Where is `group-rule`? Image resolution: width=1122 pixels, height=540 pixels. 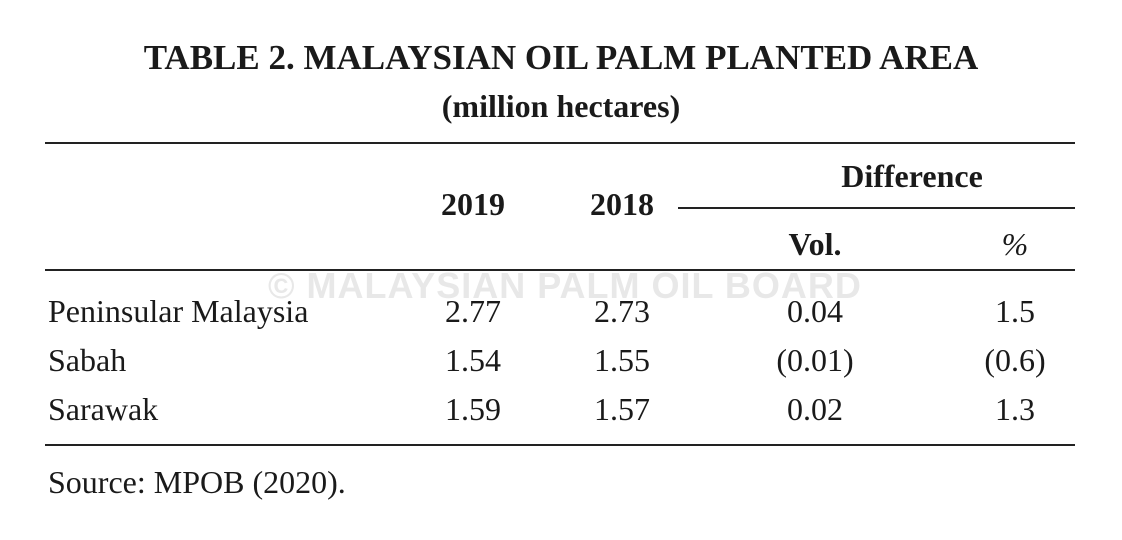
group-rule is located at coordinates (876, 208).